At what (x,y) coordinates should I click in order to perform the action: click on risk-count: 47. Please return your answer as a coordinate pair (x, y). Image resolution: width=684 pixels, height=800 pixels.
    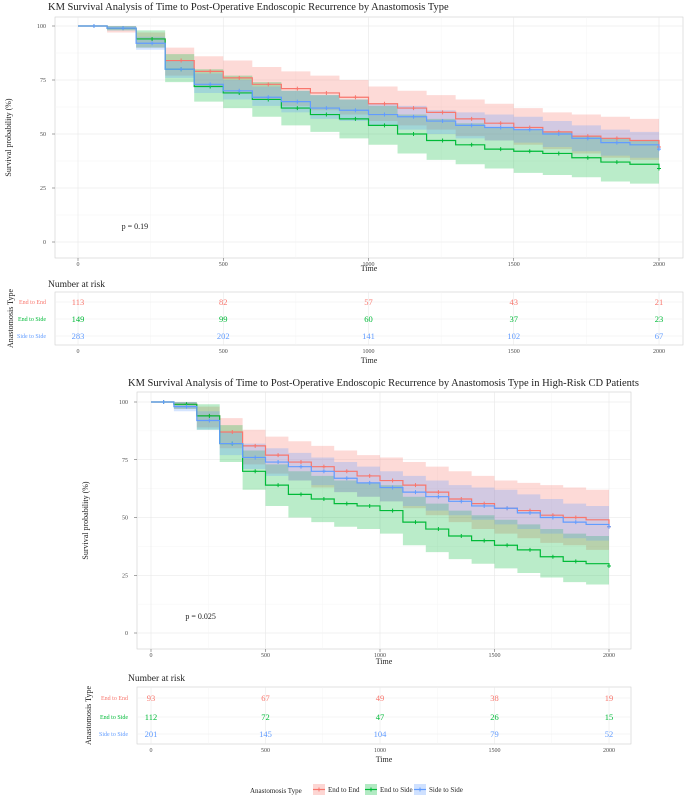
    Looking at the image, I should click on (380, 717).